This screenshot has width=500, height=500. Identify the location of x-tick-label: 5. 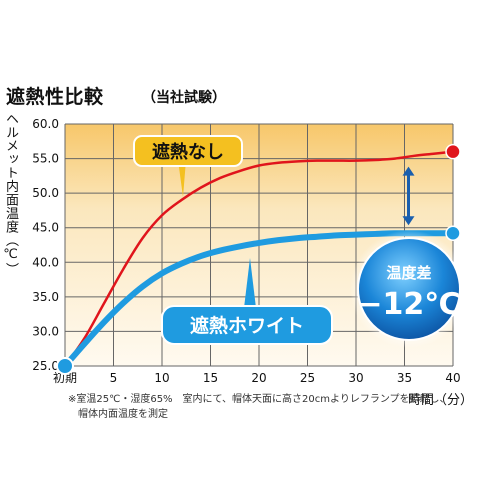
(114, 378).